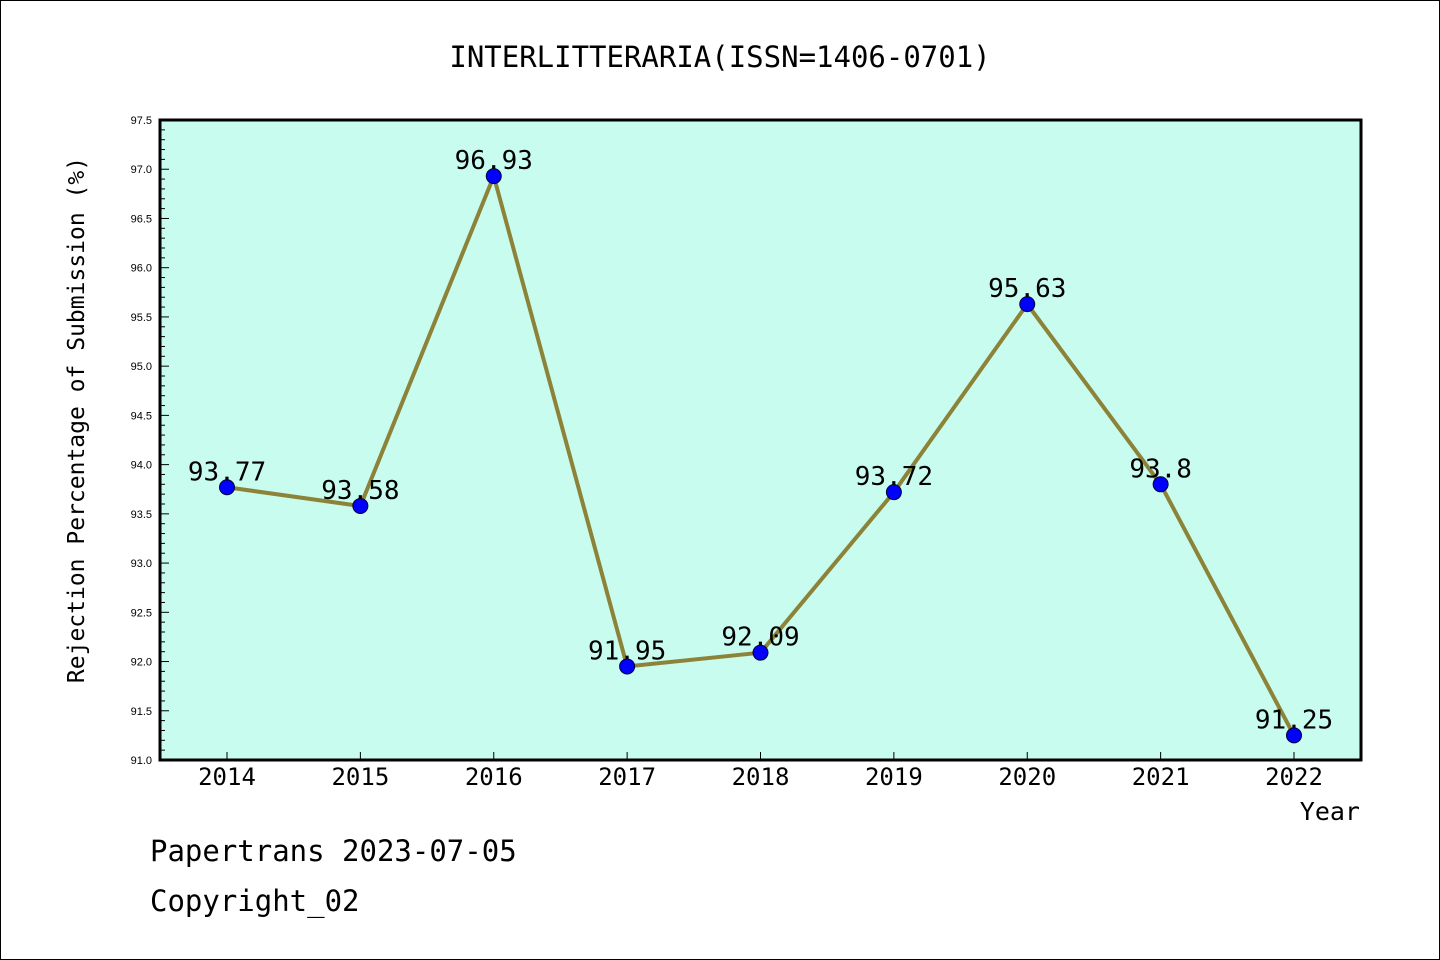 The height and width of the screenshot is (960, 1440). What do you see at coordinates (227, 777) in the screenshot?
I see `x-tick-label: 2014` at bounding box center [227, 777].